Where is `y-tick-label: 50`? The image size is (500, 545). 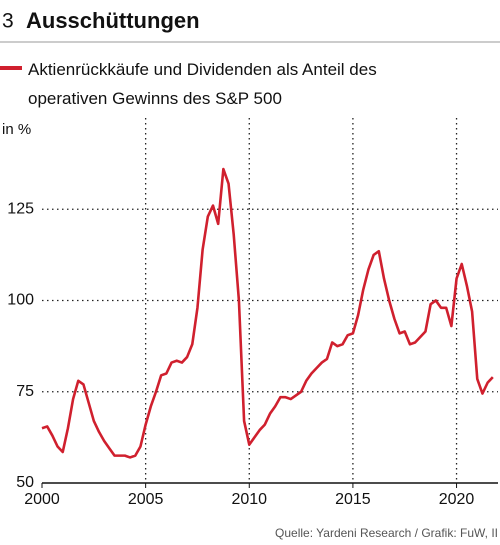 y-tick-label: 50 is located at coordinates (25, 482).